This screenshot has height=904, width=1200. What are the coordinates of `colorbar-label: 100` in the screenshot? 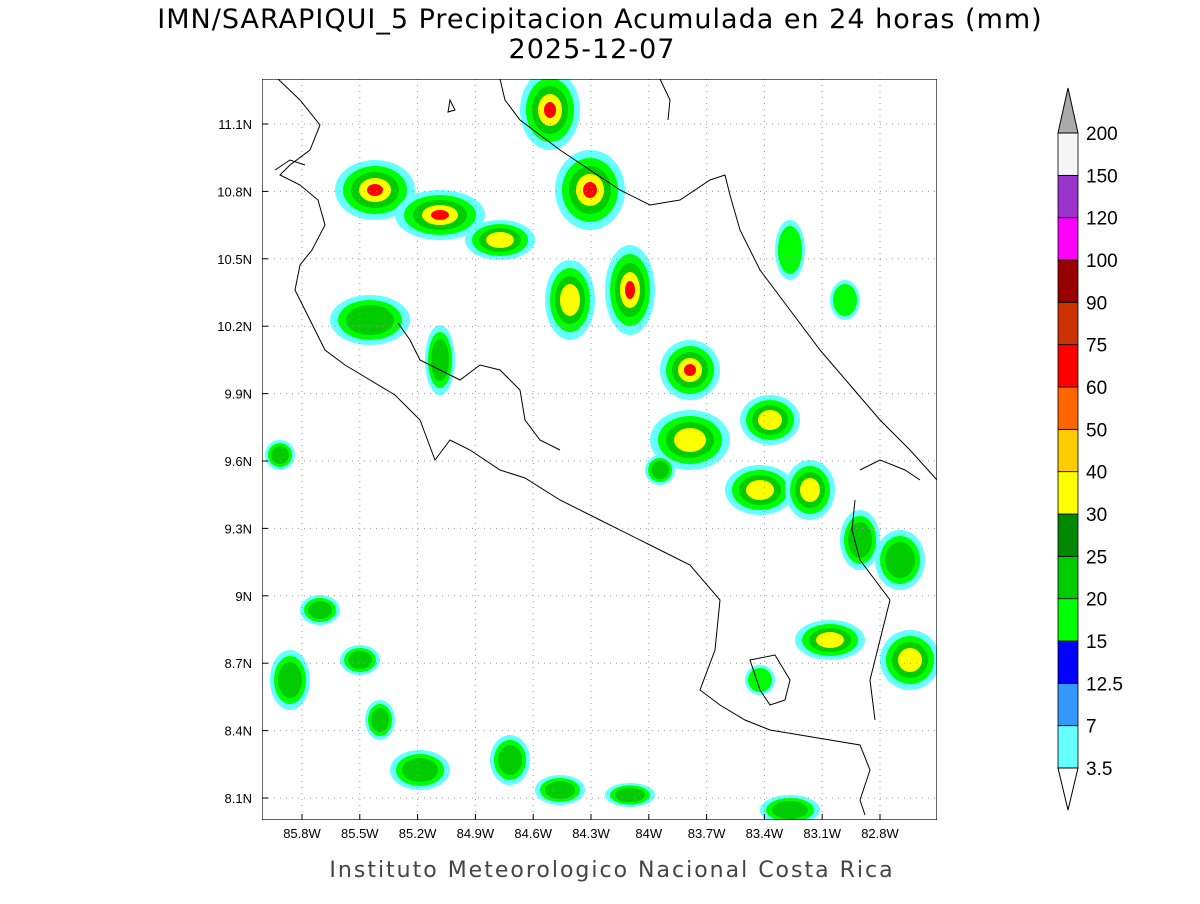 It's located at (1102, 261).